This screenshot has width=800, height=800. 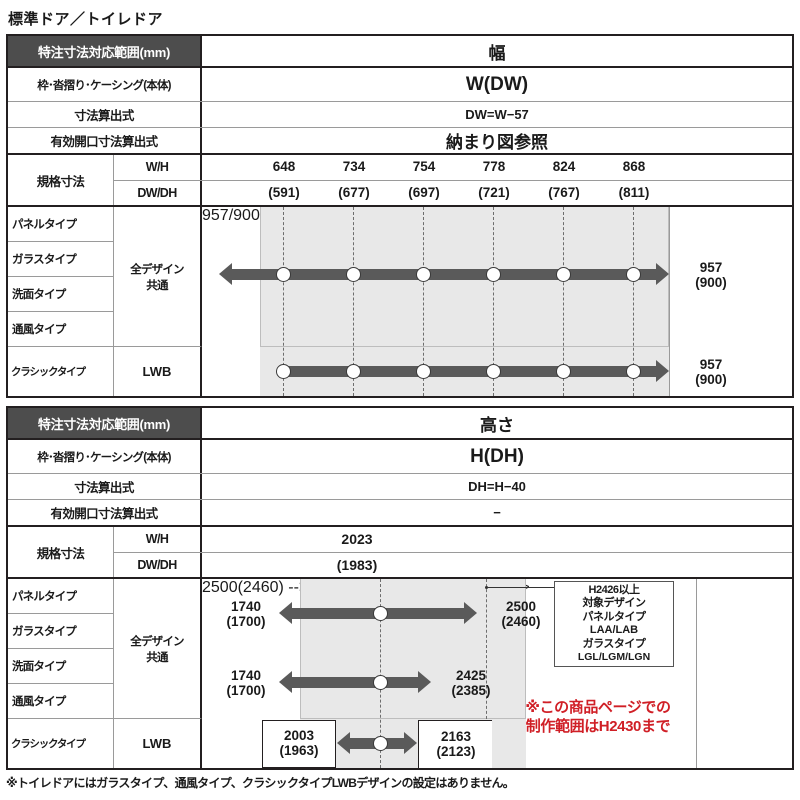 What do you see at coordinates (521, 606) in the screenshot?
I see `height-max-upper-main: 2500` at bounding box center [521, 606].